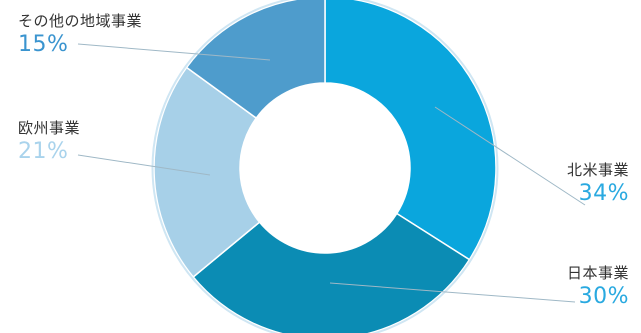  What do you see at coordinates (174, 52) in the screenshot?
I see `leader-line-other` at bounding box center [174, 52].